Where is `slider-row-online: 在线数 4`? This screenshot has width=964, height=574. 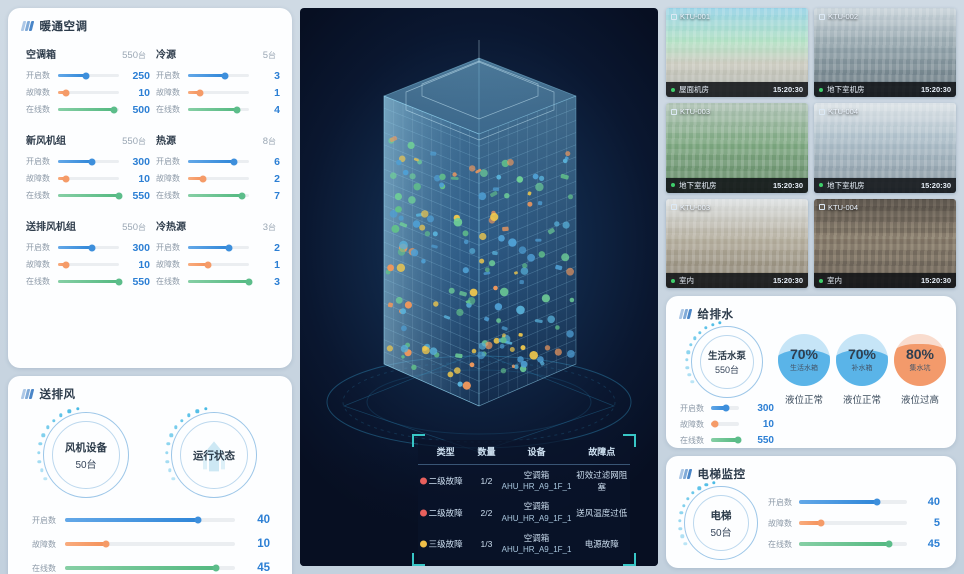
slider-row-online: 在线数 4 is located at coordinates (218, 109).